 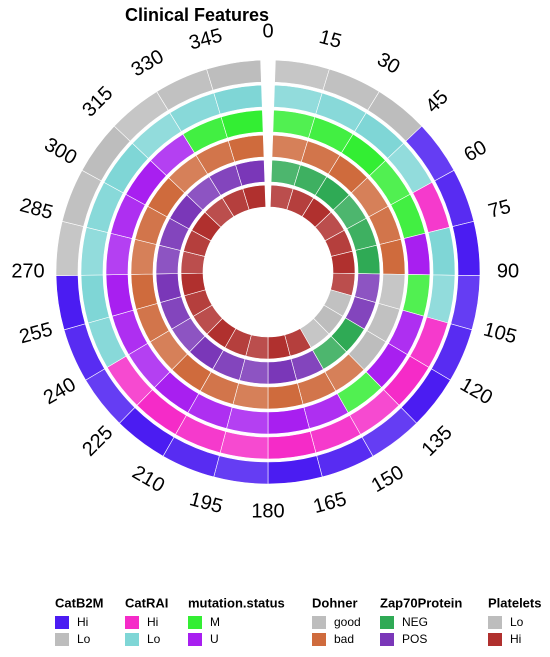 I want to click on legend-label: good, so click(x=347, y=622).